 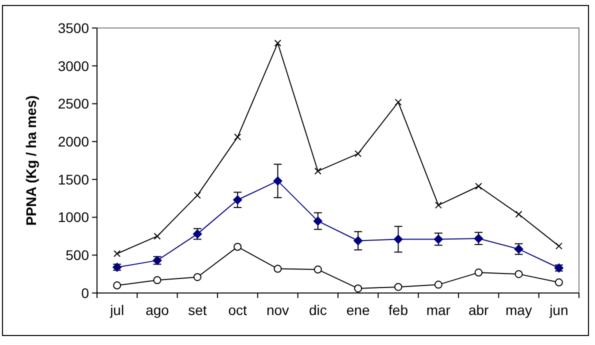 I want to click on y-tick-label: 3000, so click(x=74, y=66).